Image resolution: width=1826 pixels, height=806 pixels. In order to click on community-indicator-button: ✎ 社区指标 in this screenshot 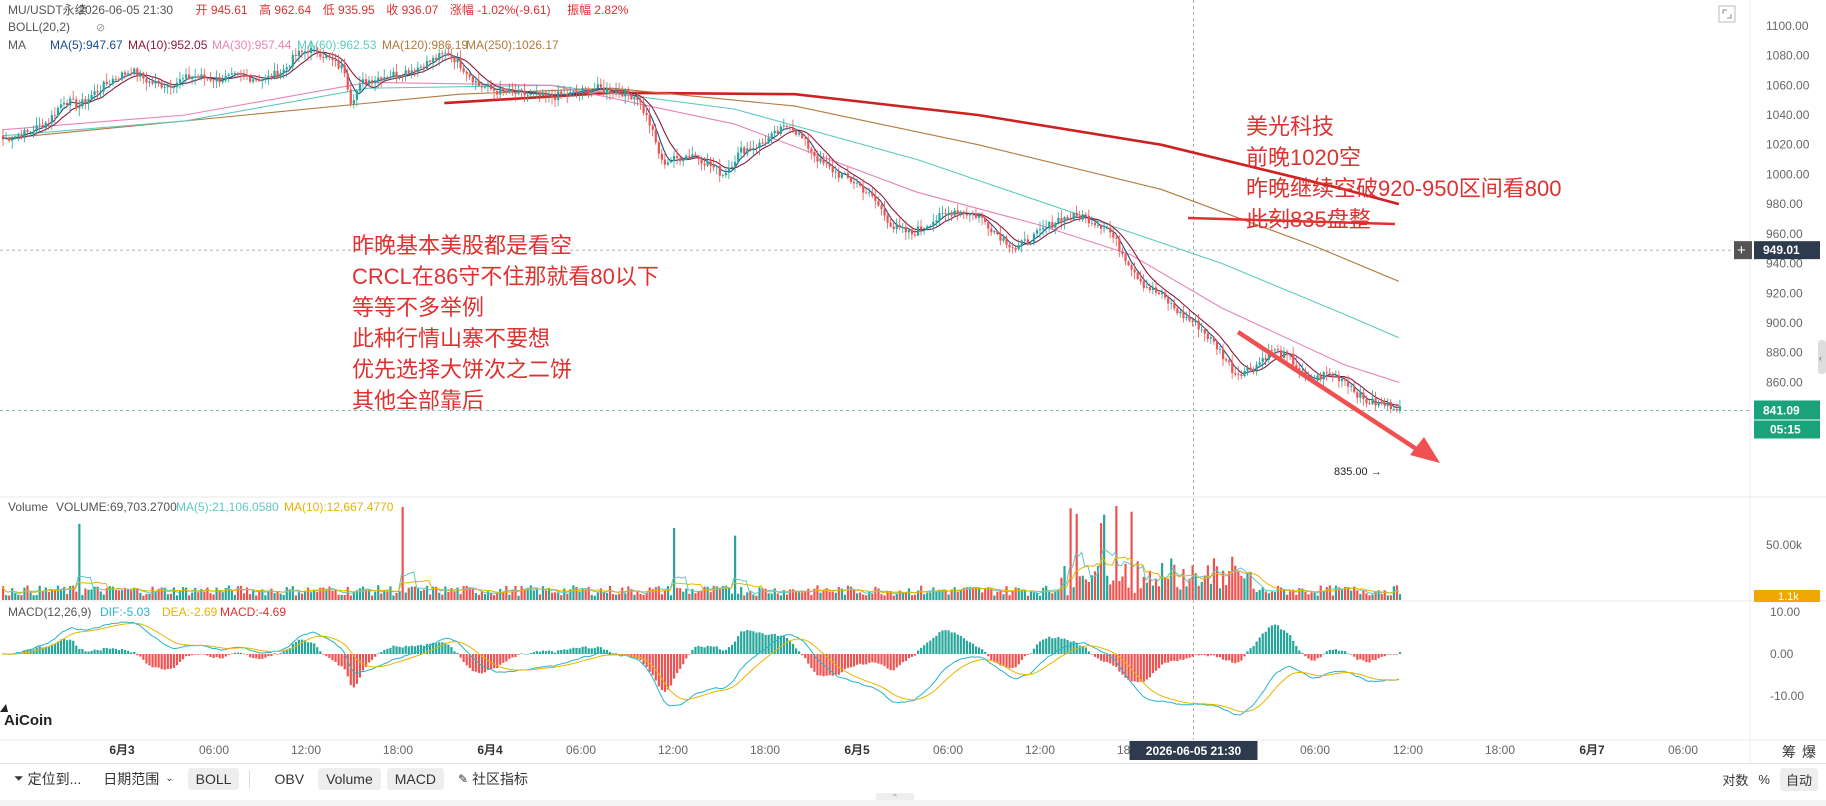, I will do `click(493, 779)`.